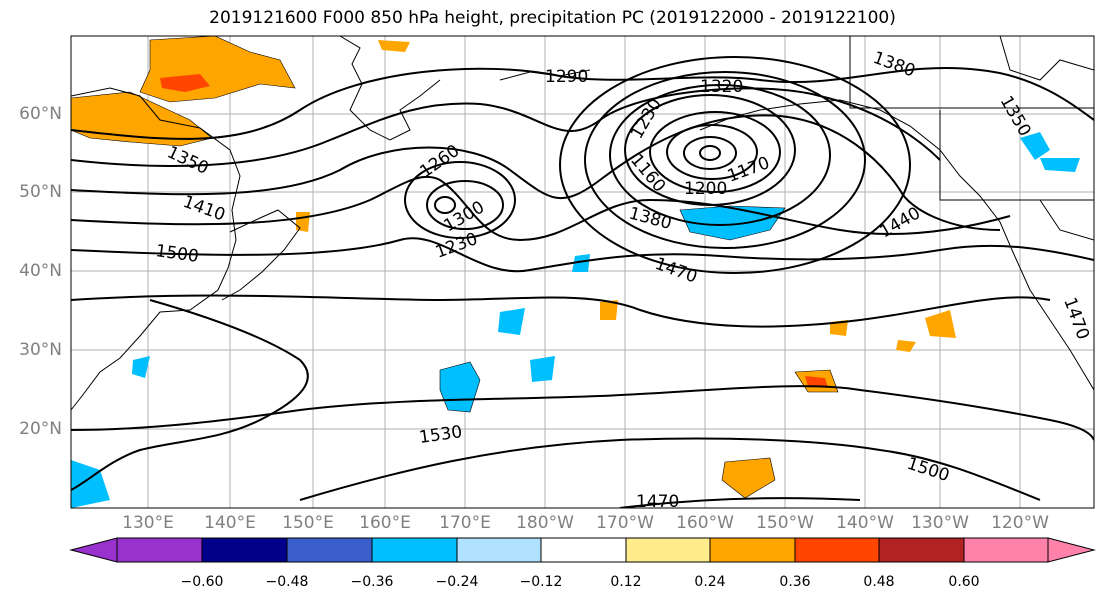  I want to click on precip-negative-pacific2, so click(542, 369).